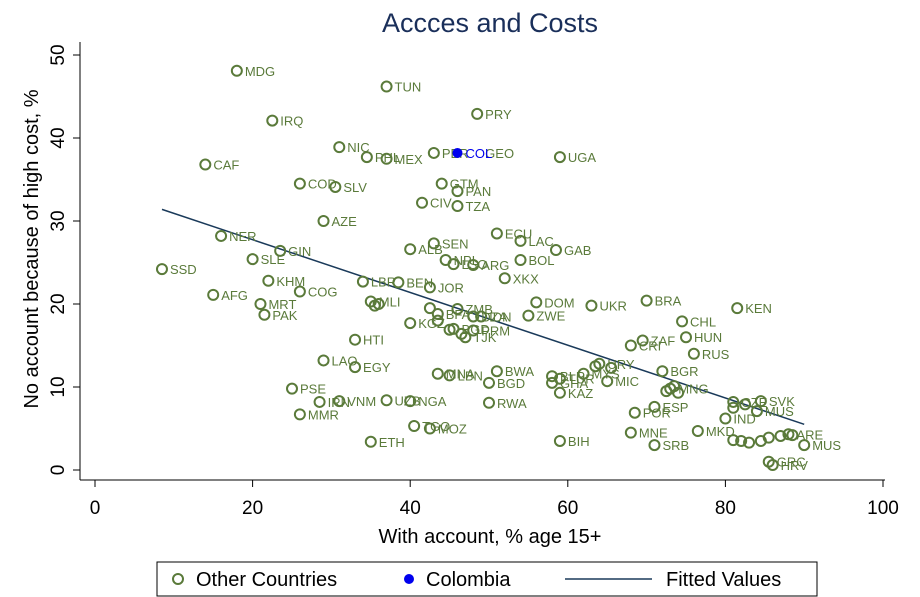  What do you see at coordinates (498, 114) in the screenshot?
I see `data-point-label: PRY` at bounding box center [498, 114].